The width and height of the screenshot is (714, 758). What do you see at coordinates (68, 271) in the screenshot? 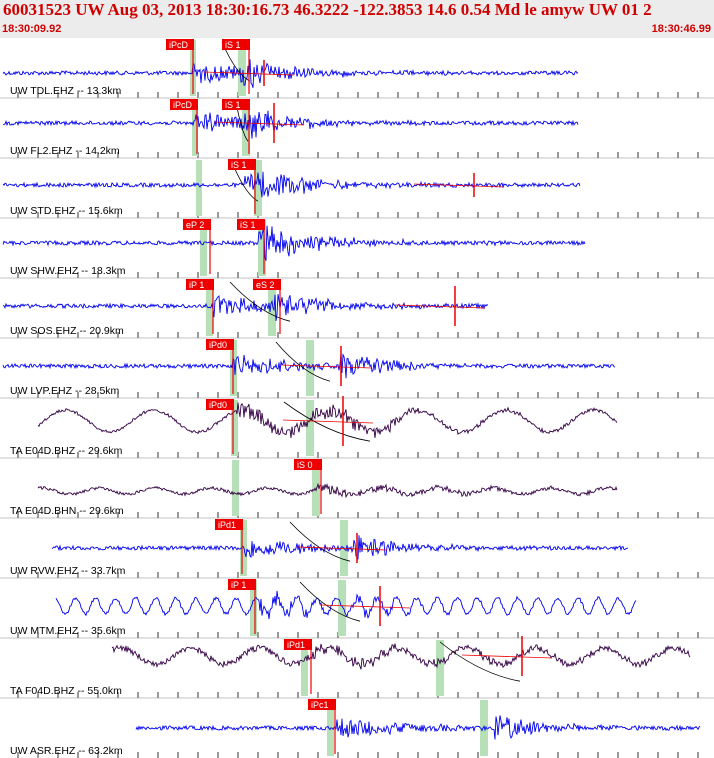
I see `station-label: UW SHW.EHZ -- 18.3km` at bounding box center [68, 271].